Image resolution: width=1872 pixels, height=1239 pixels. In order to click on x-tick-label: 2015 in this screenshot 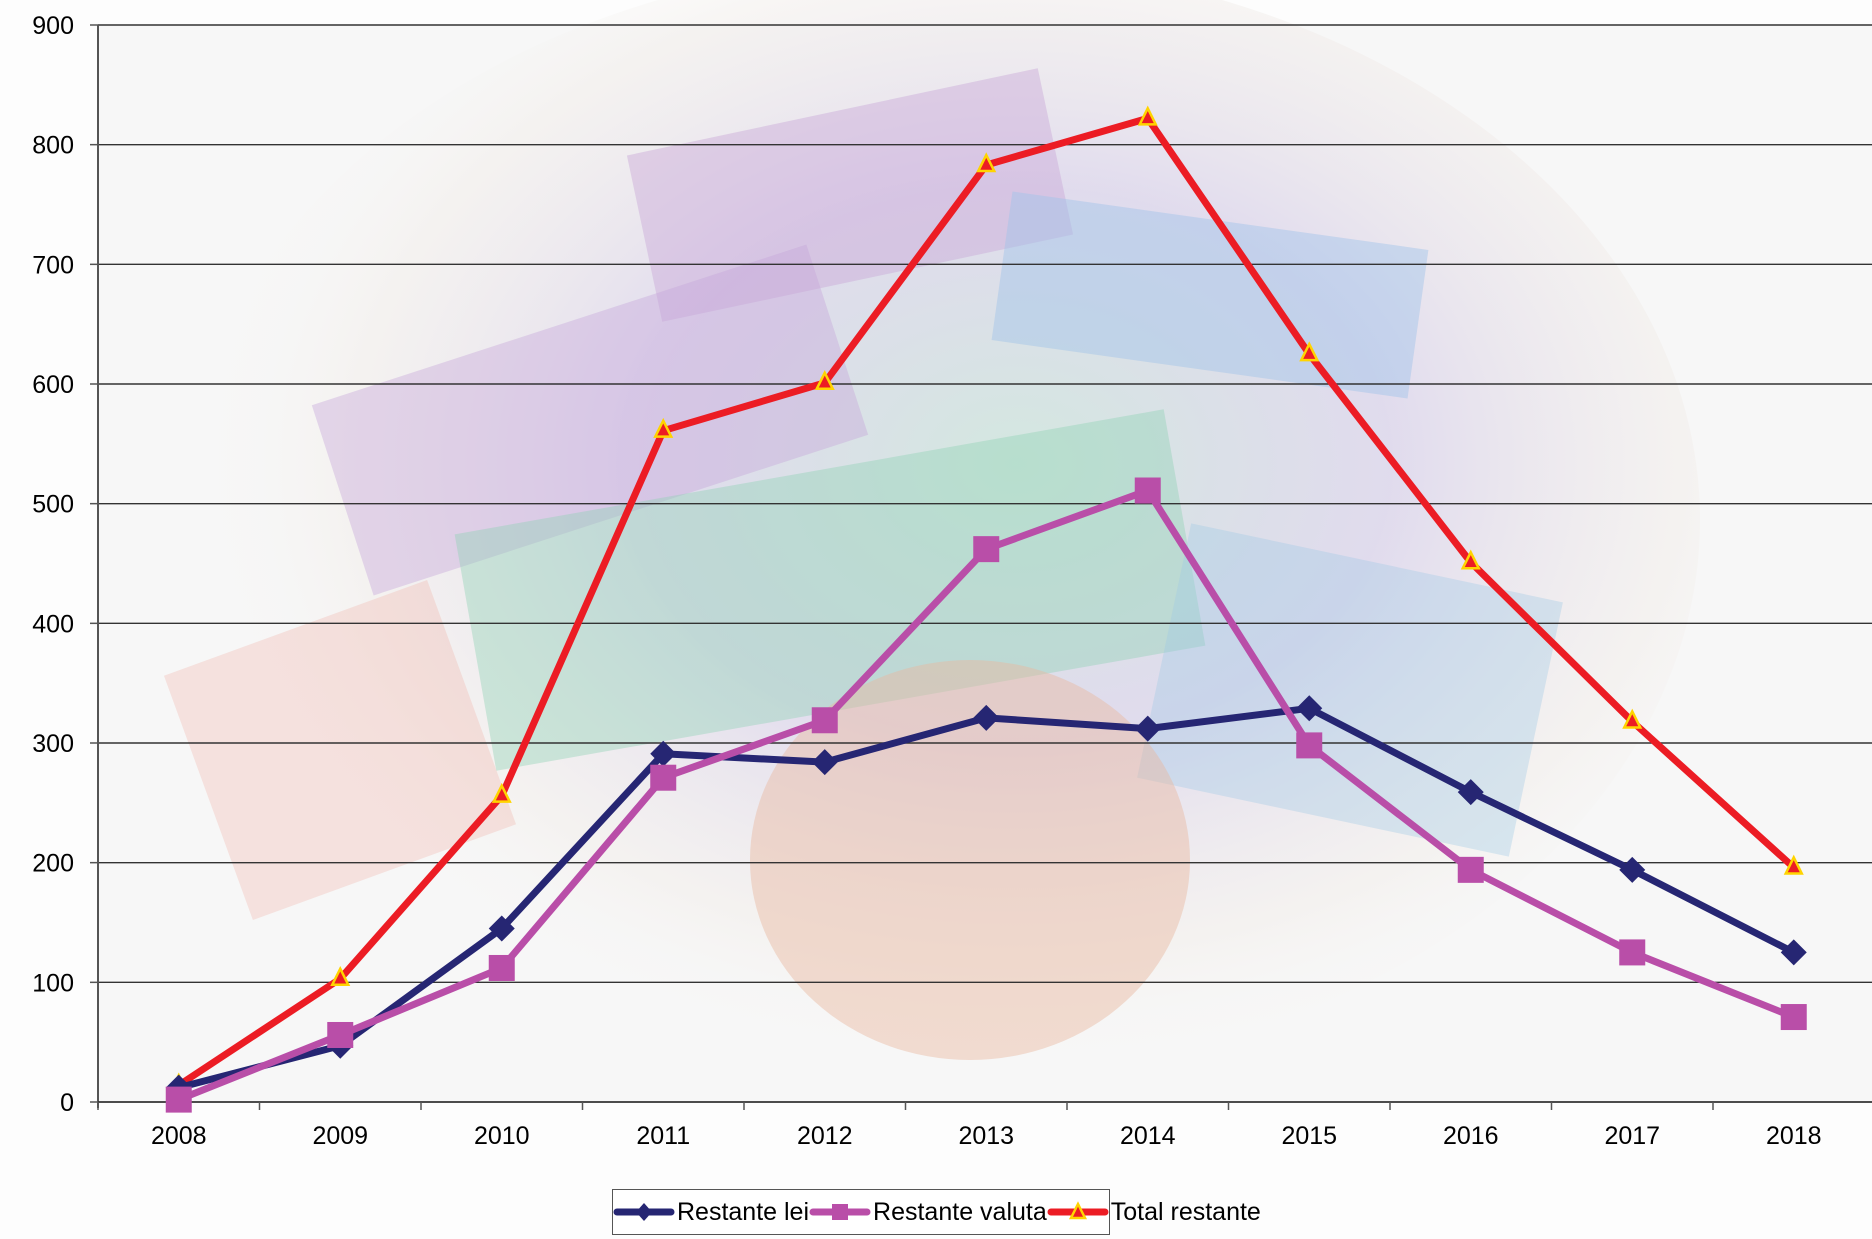, I will do `click(1309, 1136)`.